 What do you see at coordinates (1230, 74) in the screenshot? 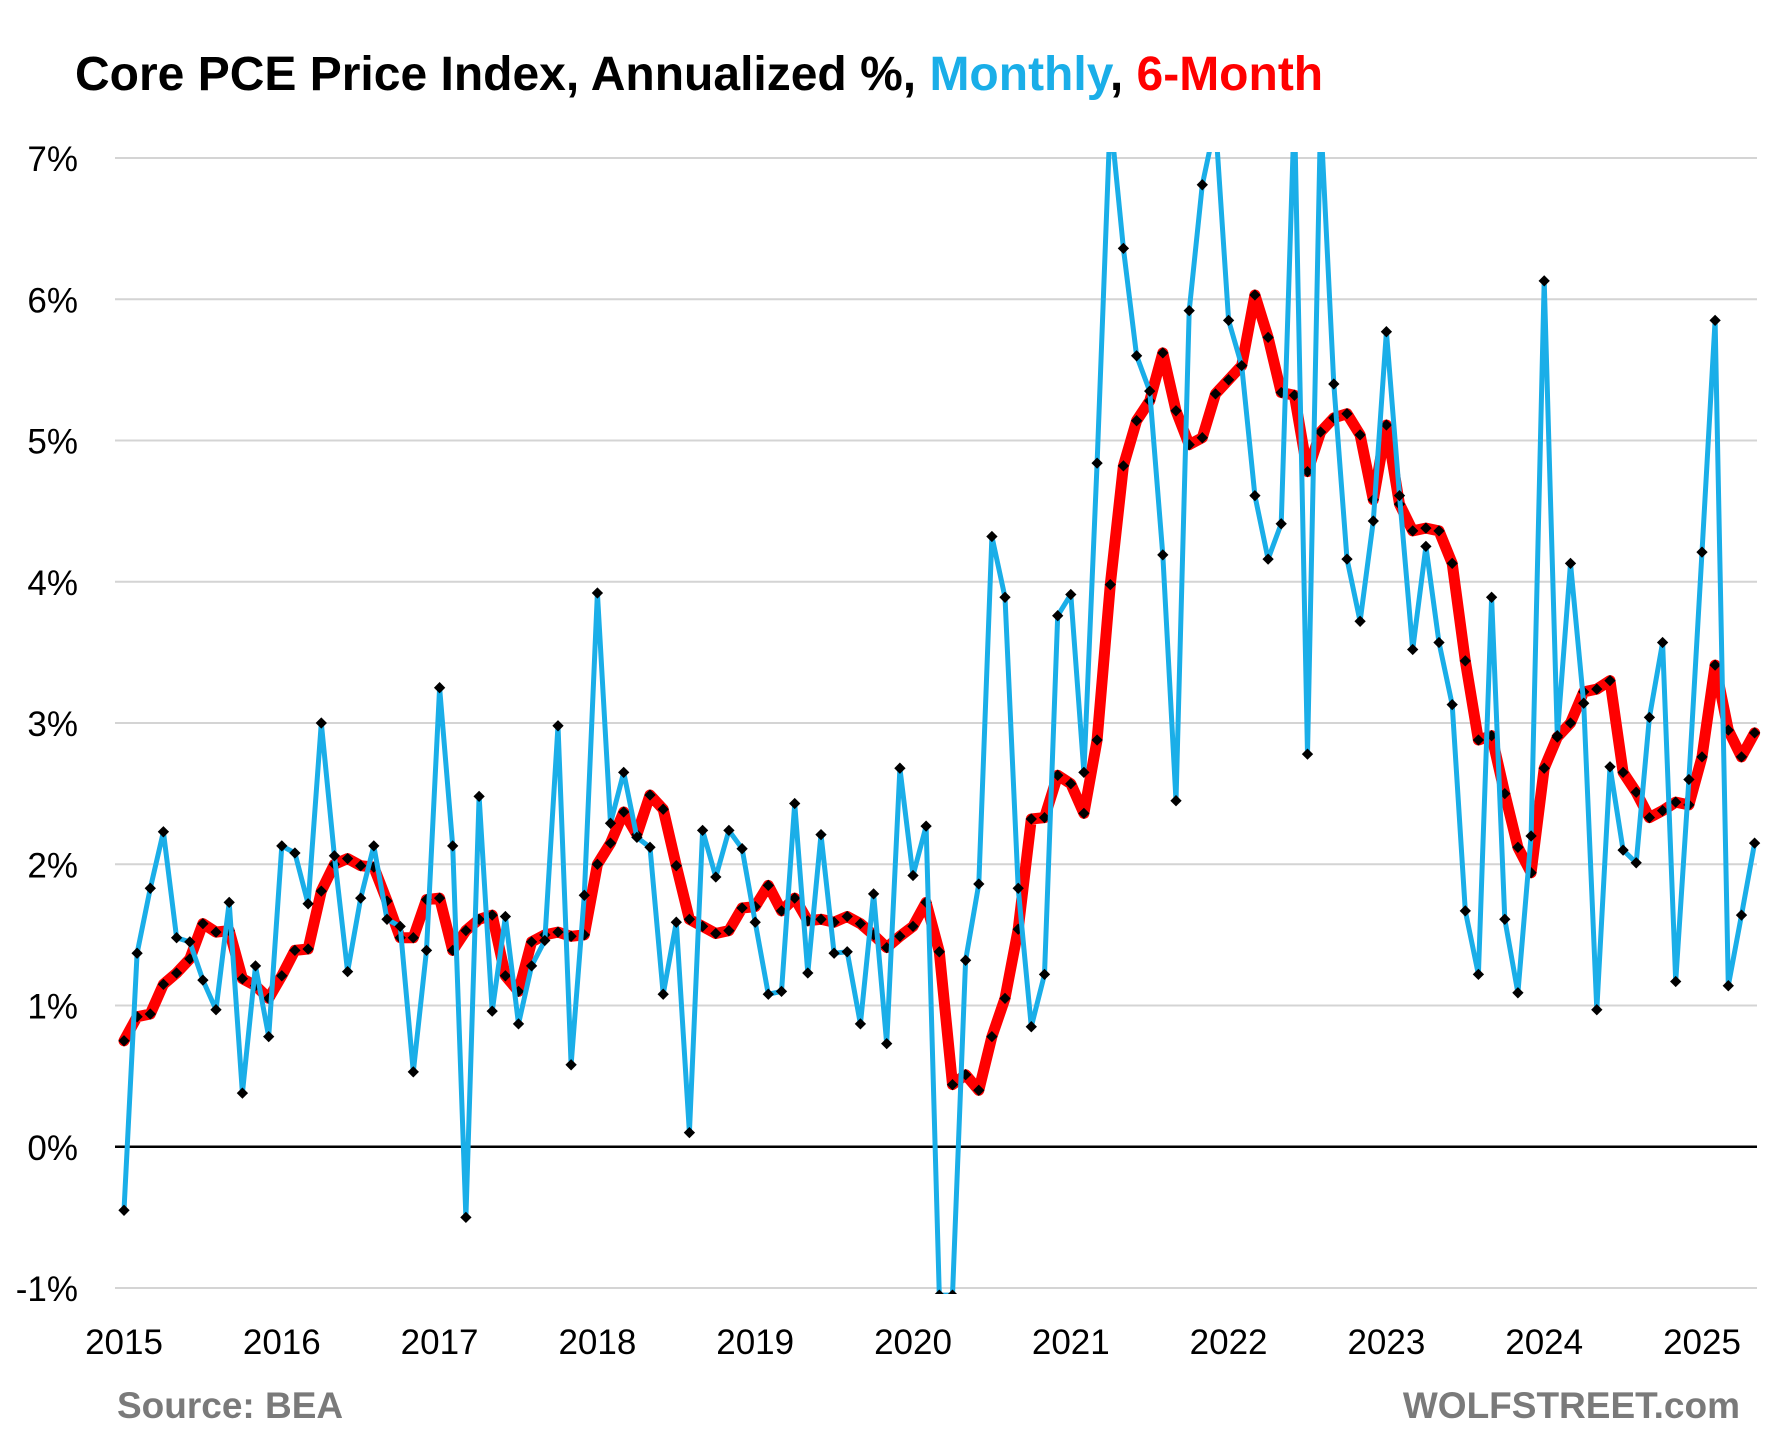
I see `title-segment-3: 6-Month` at bounding box center [1230, 74].